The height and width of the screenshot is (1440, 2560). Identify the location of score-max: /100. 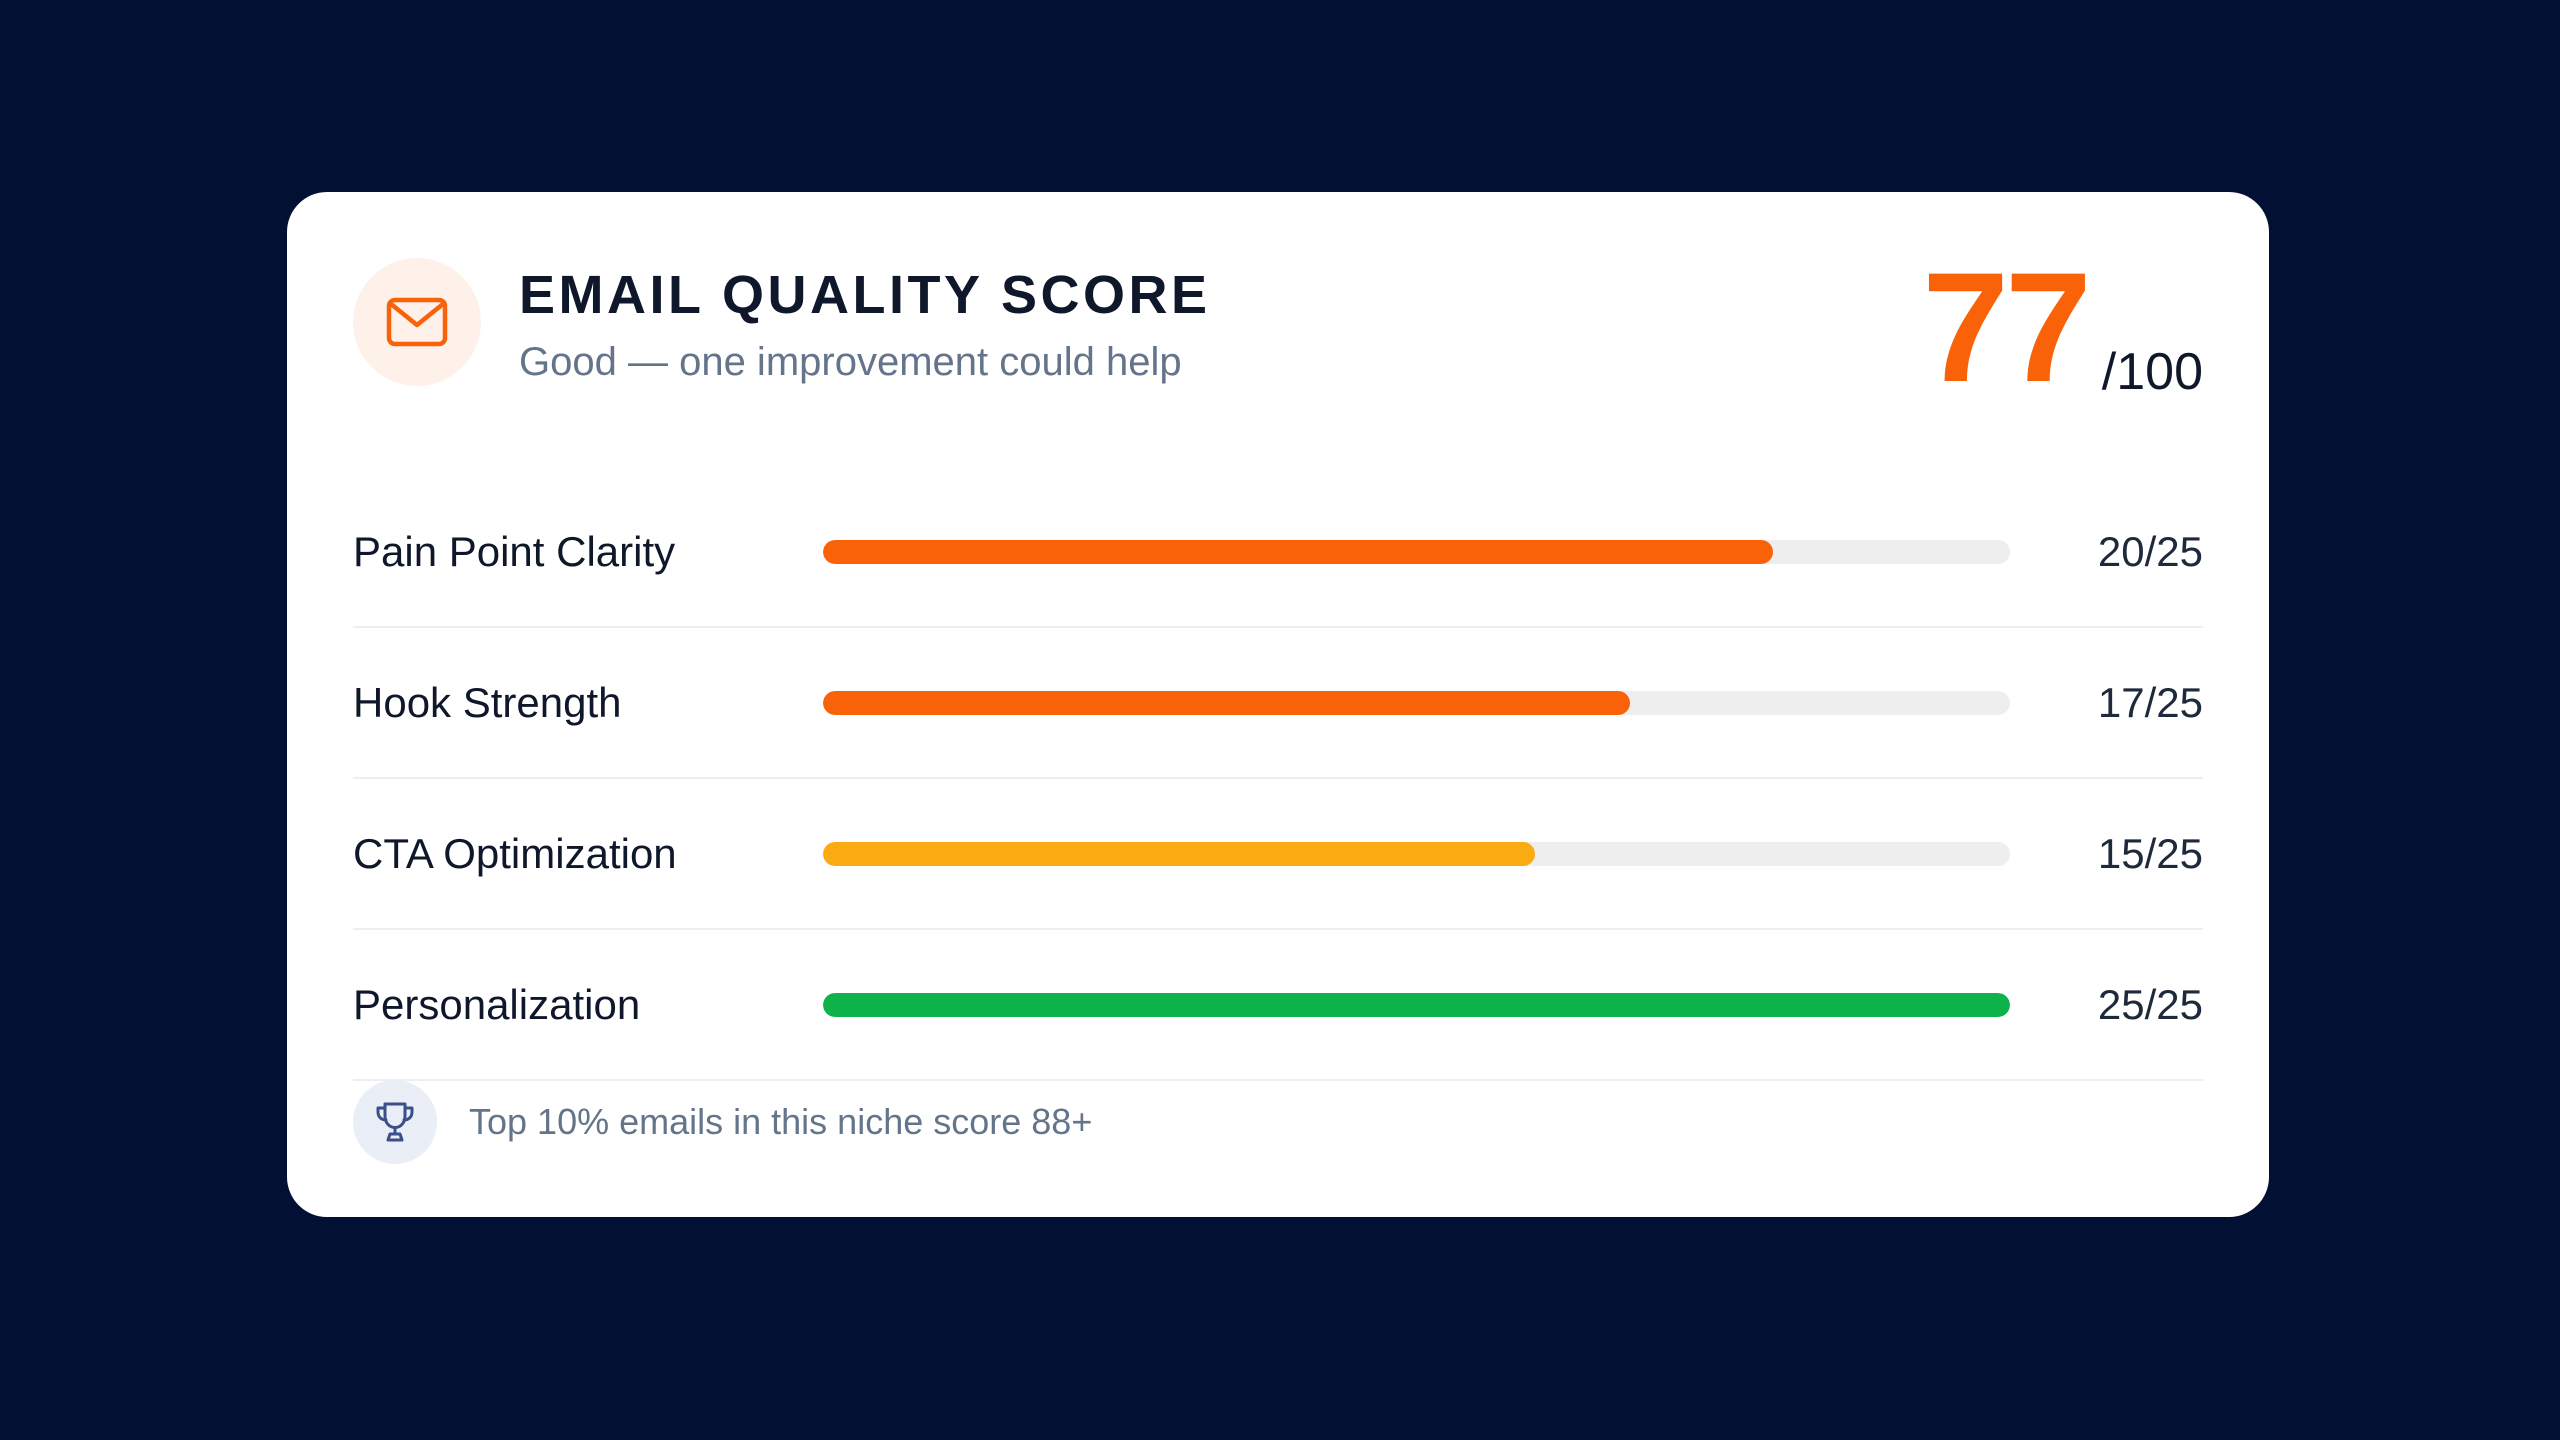
(2152, 372).